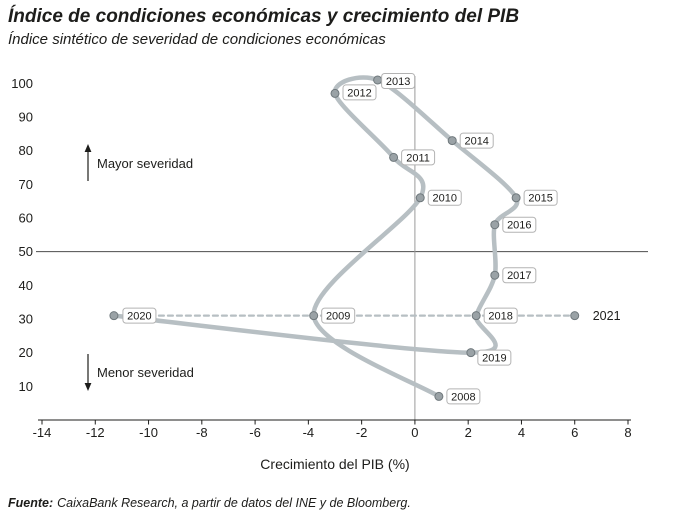 Image resolution: width=690 pixels, height=529 pixels. What do you see at coordinates (439, 396) in the screenshot?
I see `data-point-2008` at bounding box center [439, 396].